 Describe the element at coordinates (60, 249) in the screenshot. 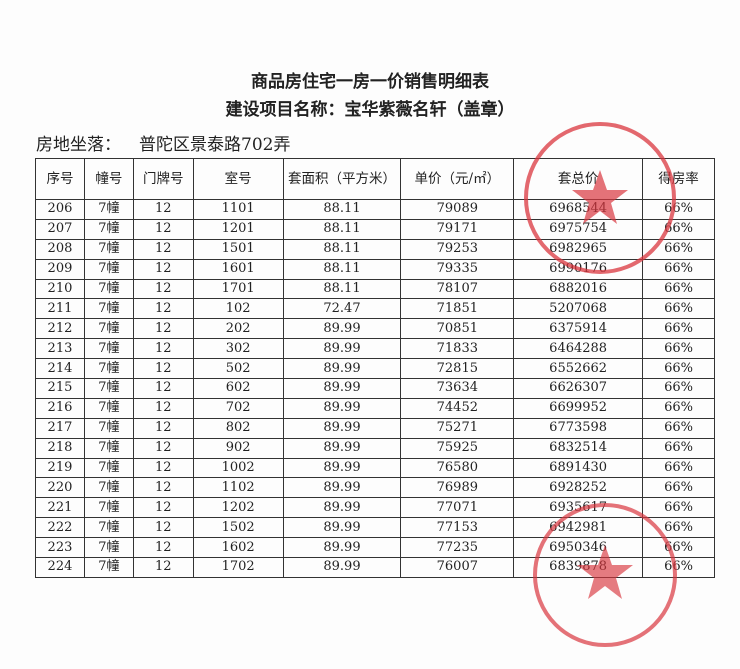

I see `table-cell: 208` at that location.